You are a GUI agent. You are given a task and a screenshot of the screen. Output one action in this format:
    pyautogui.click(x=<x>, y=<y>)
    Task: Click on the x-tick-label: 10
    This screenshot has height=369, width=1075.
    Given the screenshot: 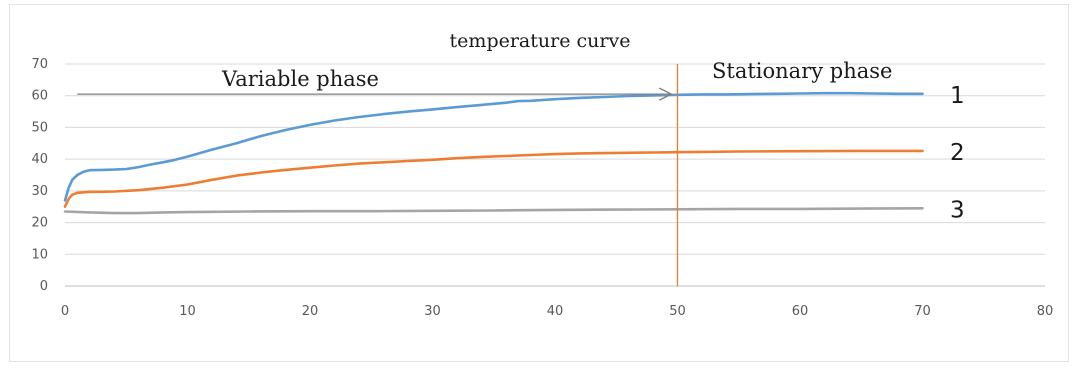 What is the action you would take?
    pyautogui.click(x=187, y=311)
    